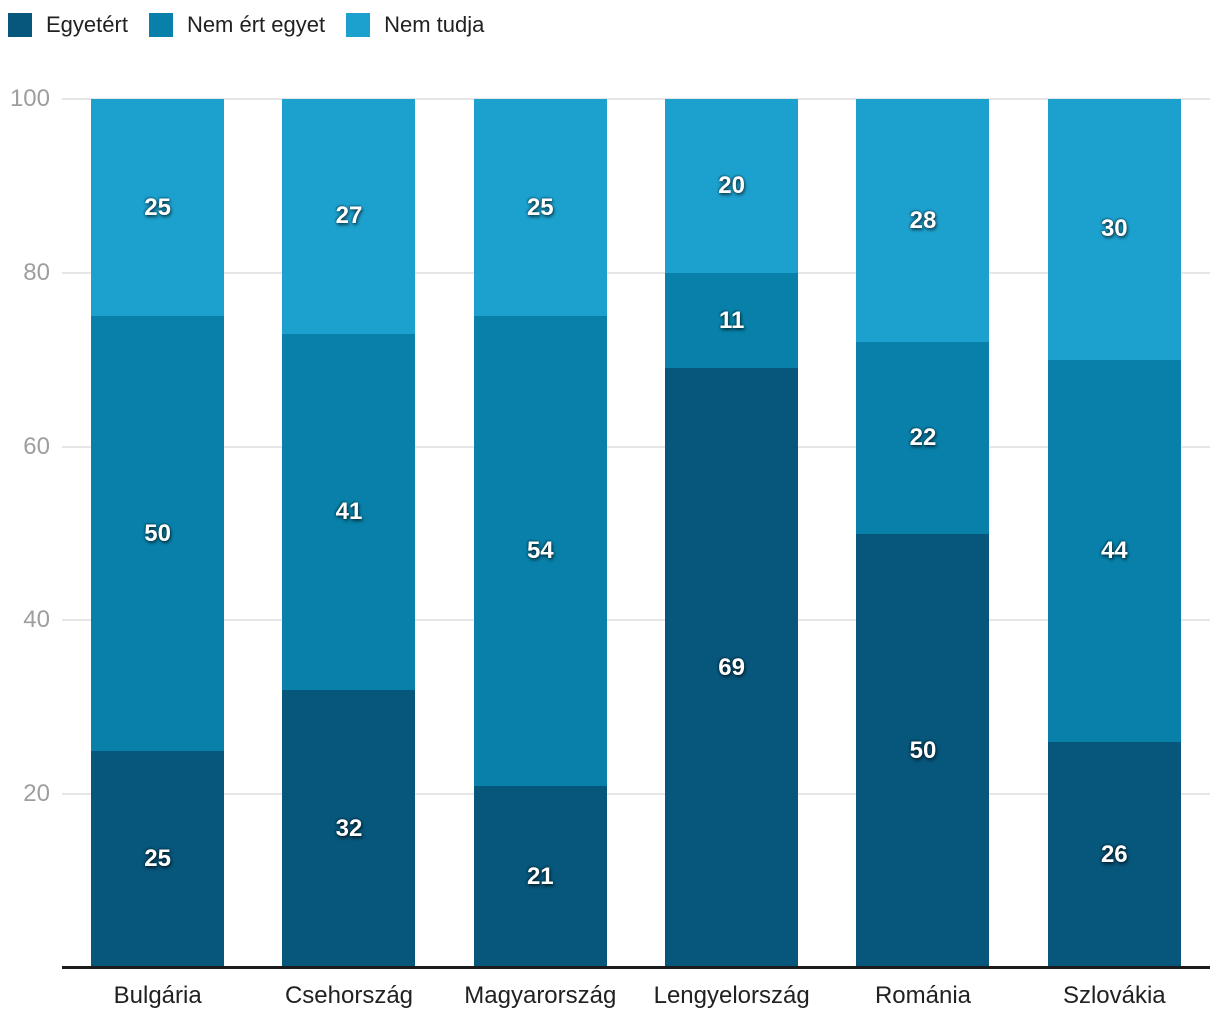  I want to click on bar-value-label: 11, so click(731, 320).